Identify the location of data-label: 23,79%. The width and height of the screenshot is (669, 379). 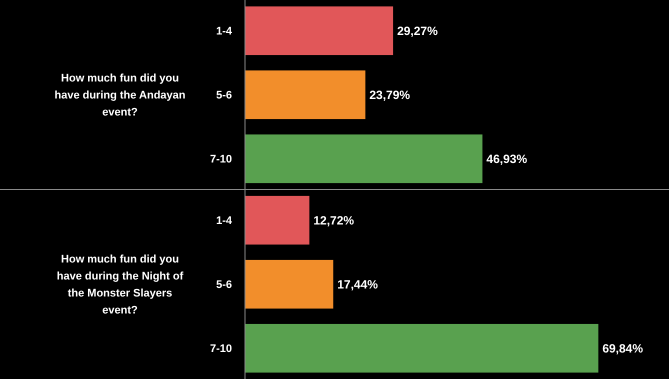
(389, 95).